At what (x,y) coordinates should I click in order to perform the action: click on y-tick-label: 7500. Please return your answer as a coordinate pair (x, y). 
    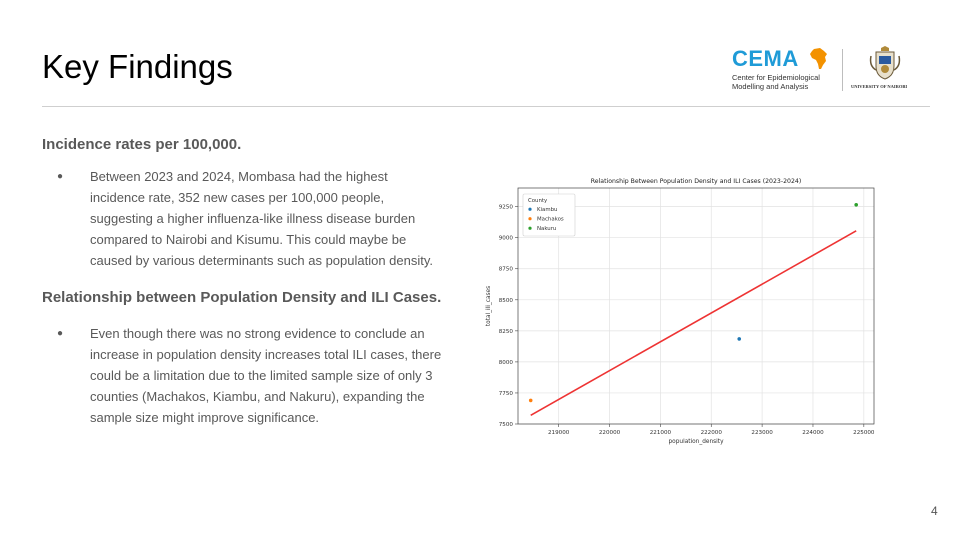
    Looking at the image, I should click on (506, 425).